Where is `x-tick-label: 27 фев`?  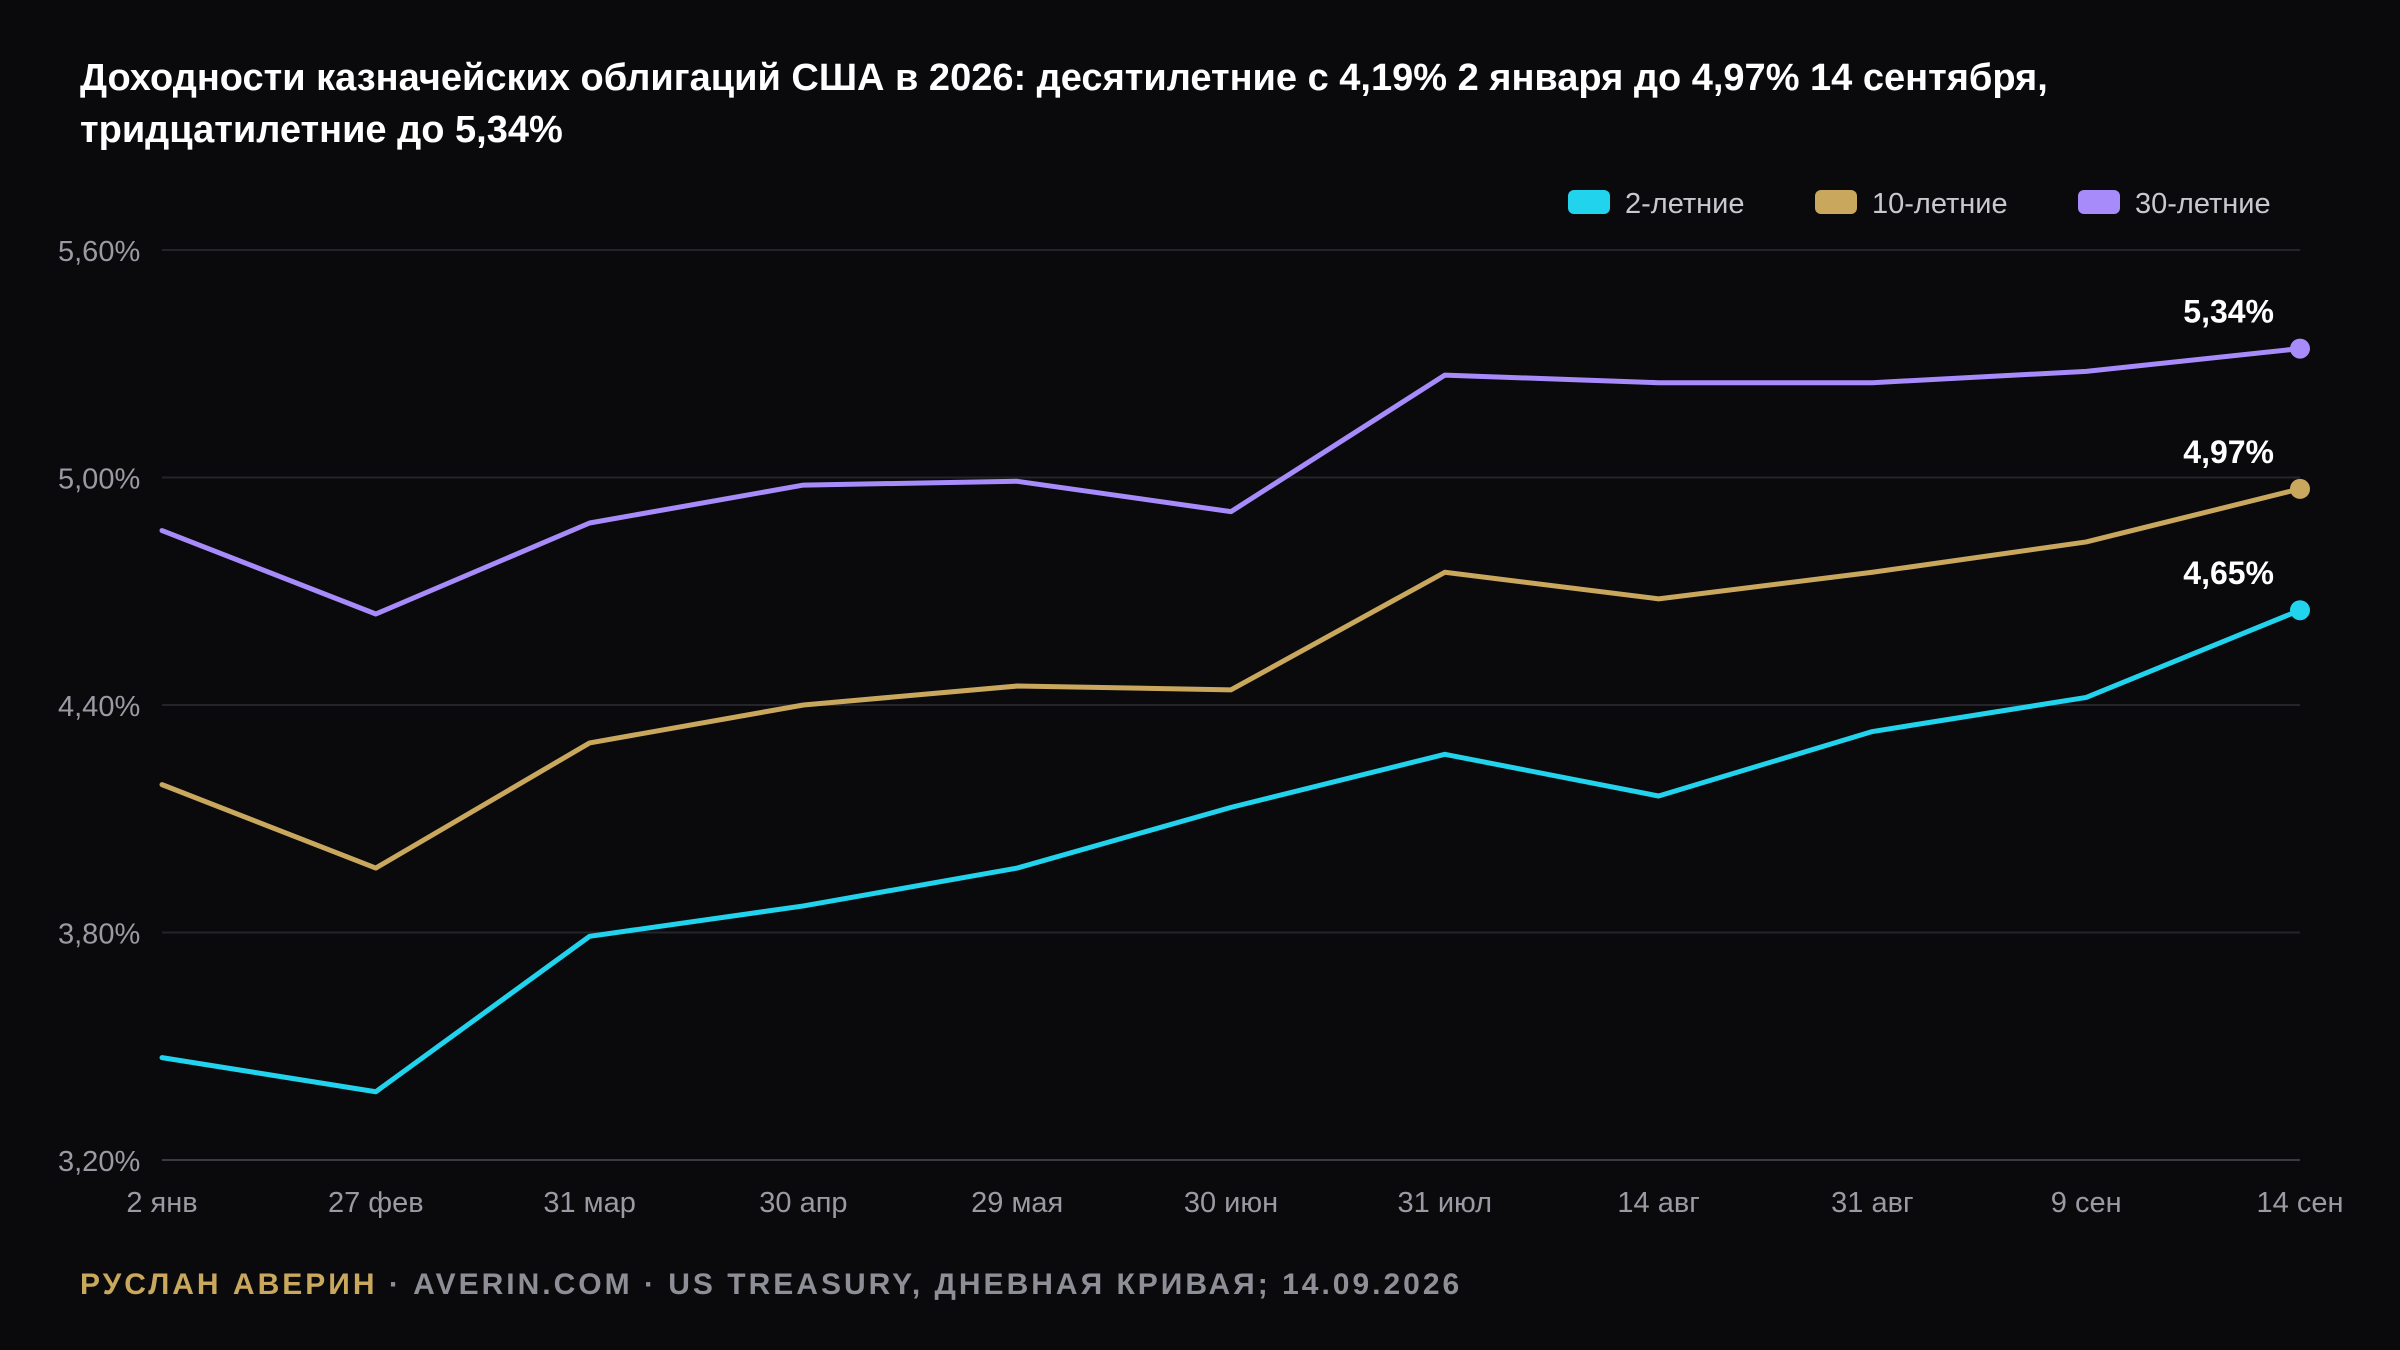
x-tick-label: 27 фев is located at coordinates (376, 1203).